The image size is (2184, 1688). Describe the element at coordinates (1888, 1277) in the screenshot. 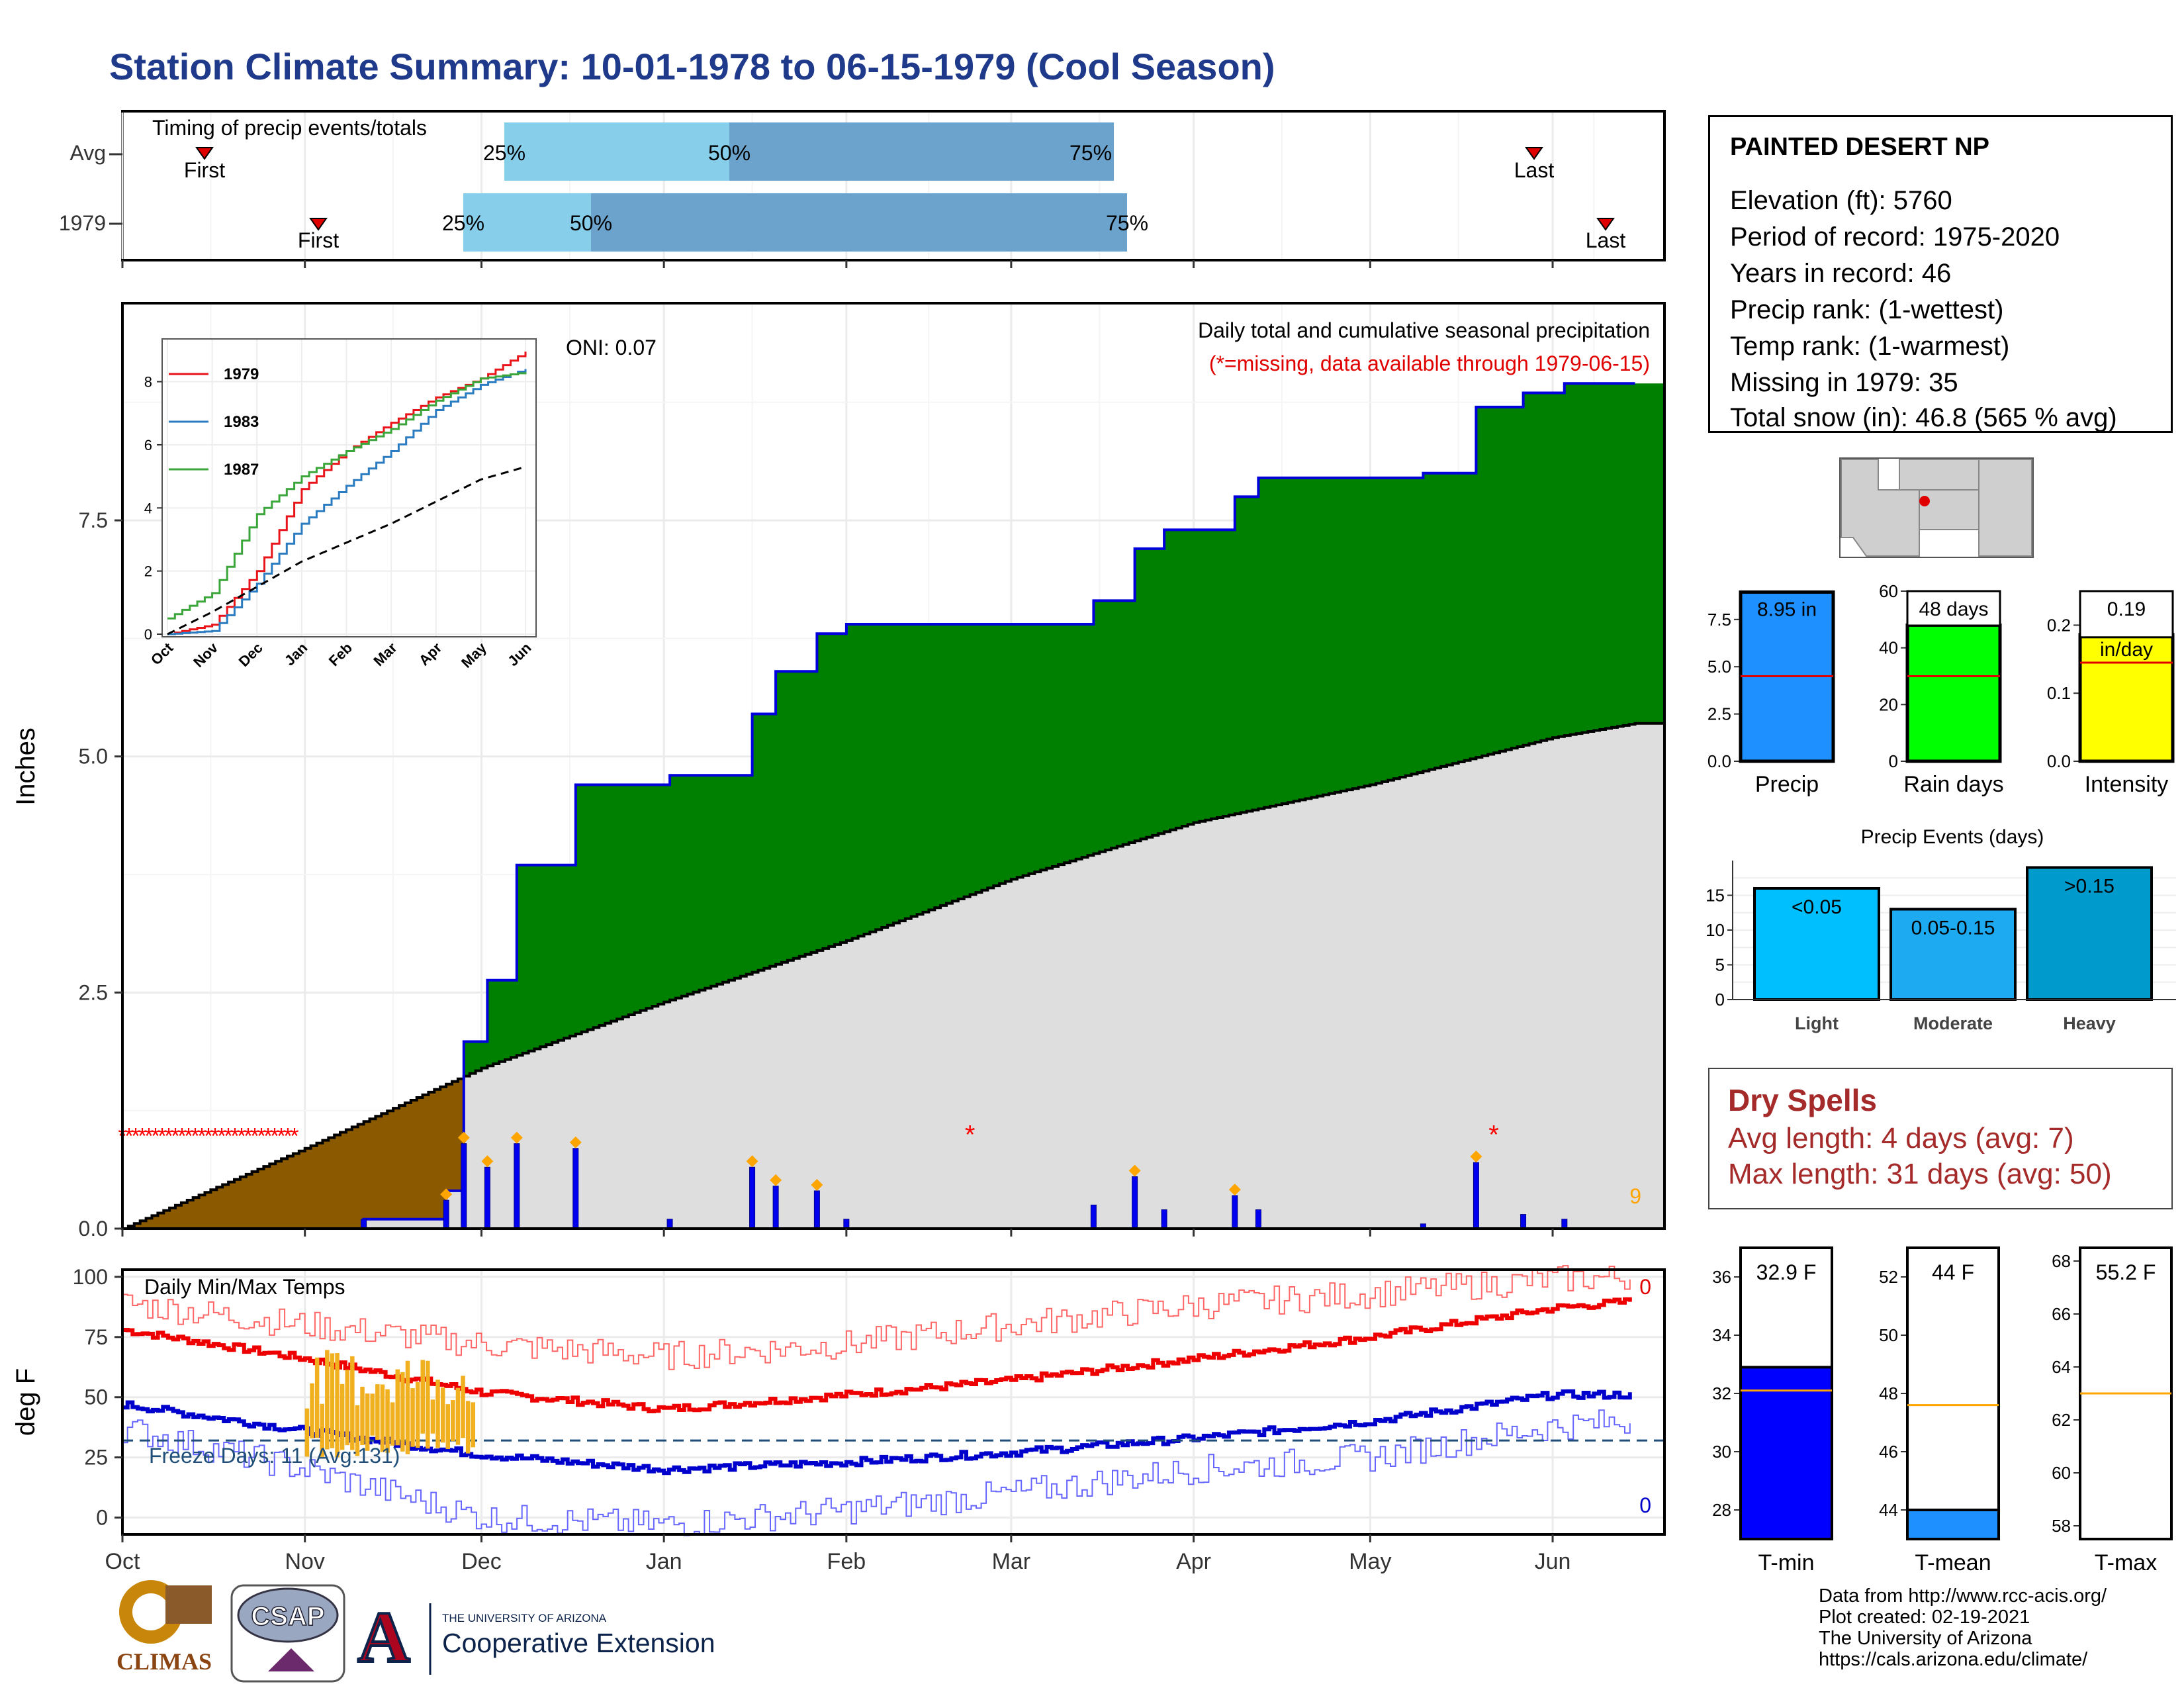

I see `tempbar-ytick-label: 52` at that location.